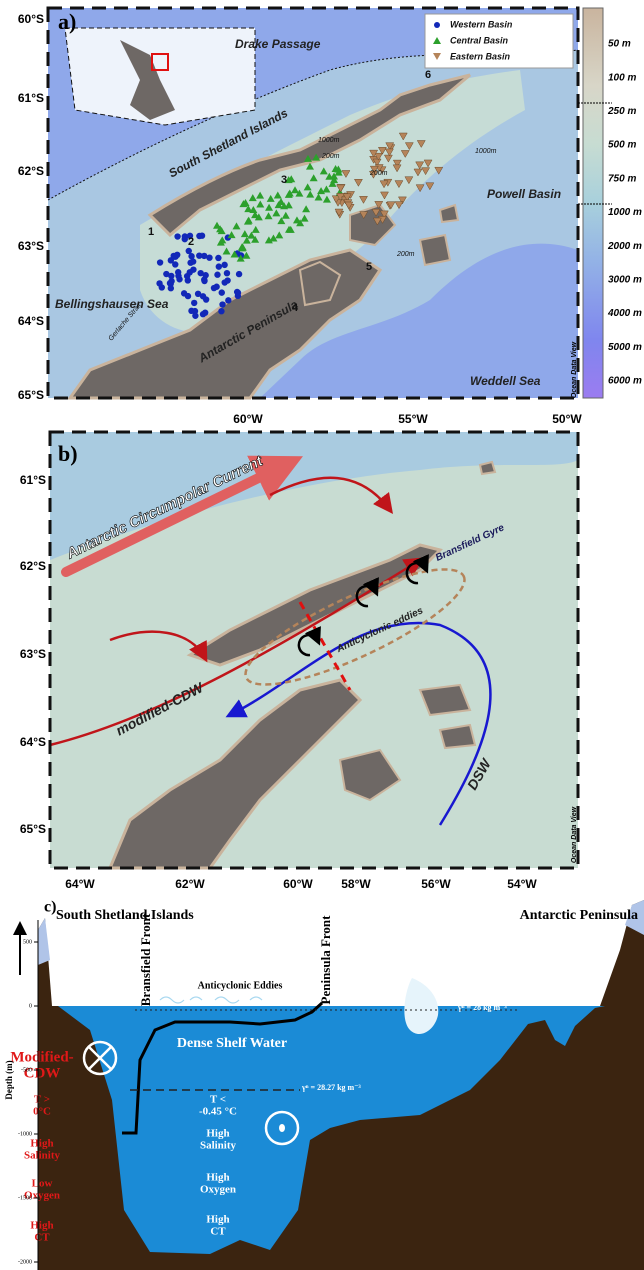 The width and height of the screenshot is (644, 1270). Describe the element at coordinates (217, 1134) in the screenshot. I see `dsw-line: High` at that location.